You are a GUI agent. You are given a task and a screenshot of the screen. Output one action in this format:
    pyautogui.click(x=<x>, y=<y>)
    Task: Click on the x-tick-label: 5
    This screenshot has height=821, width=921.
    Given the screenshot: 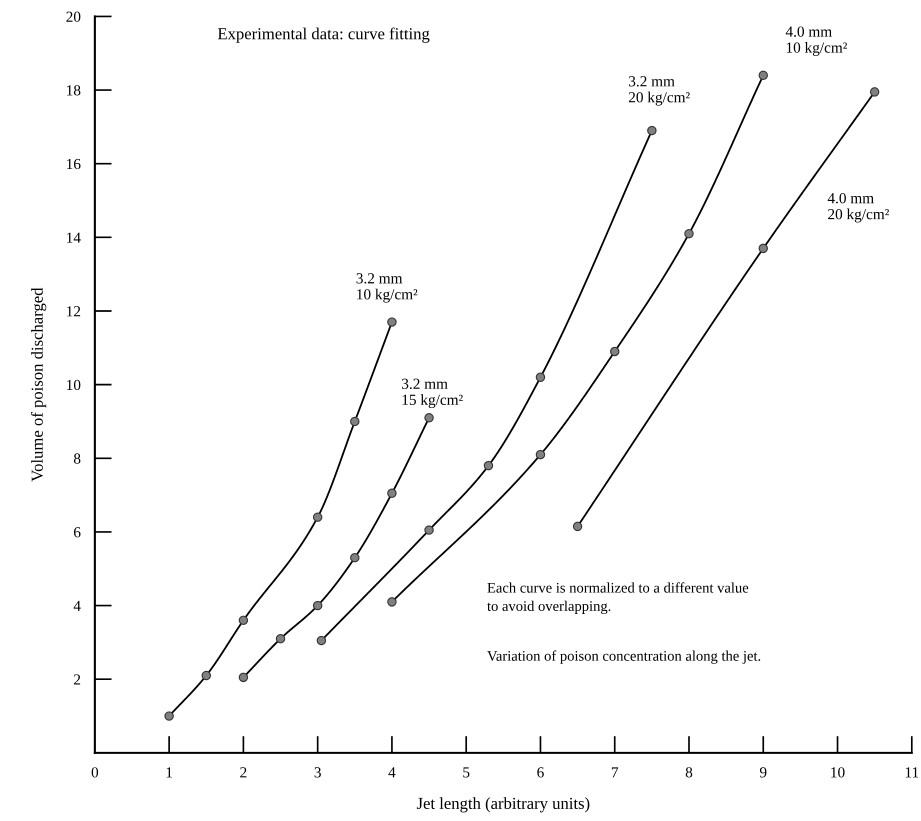 What is the action you would take?
    pyautogui.click(x=466, y=772)
    